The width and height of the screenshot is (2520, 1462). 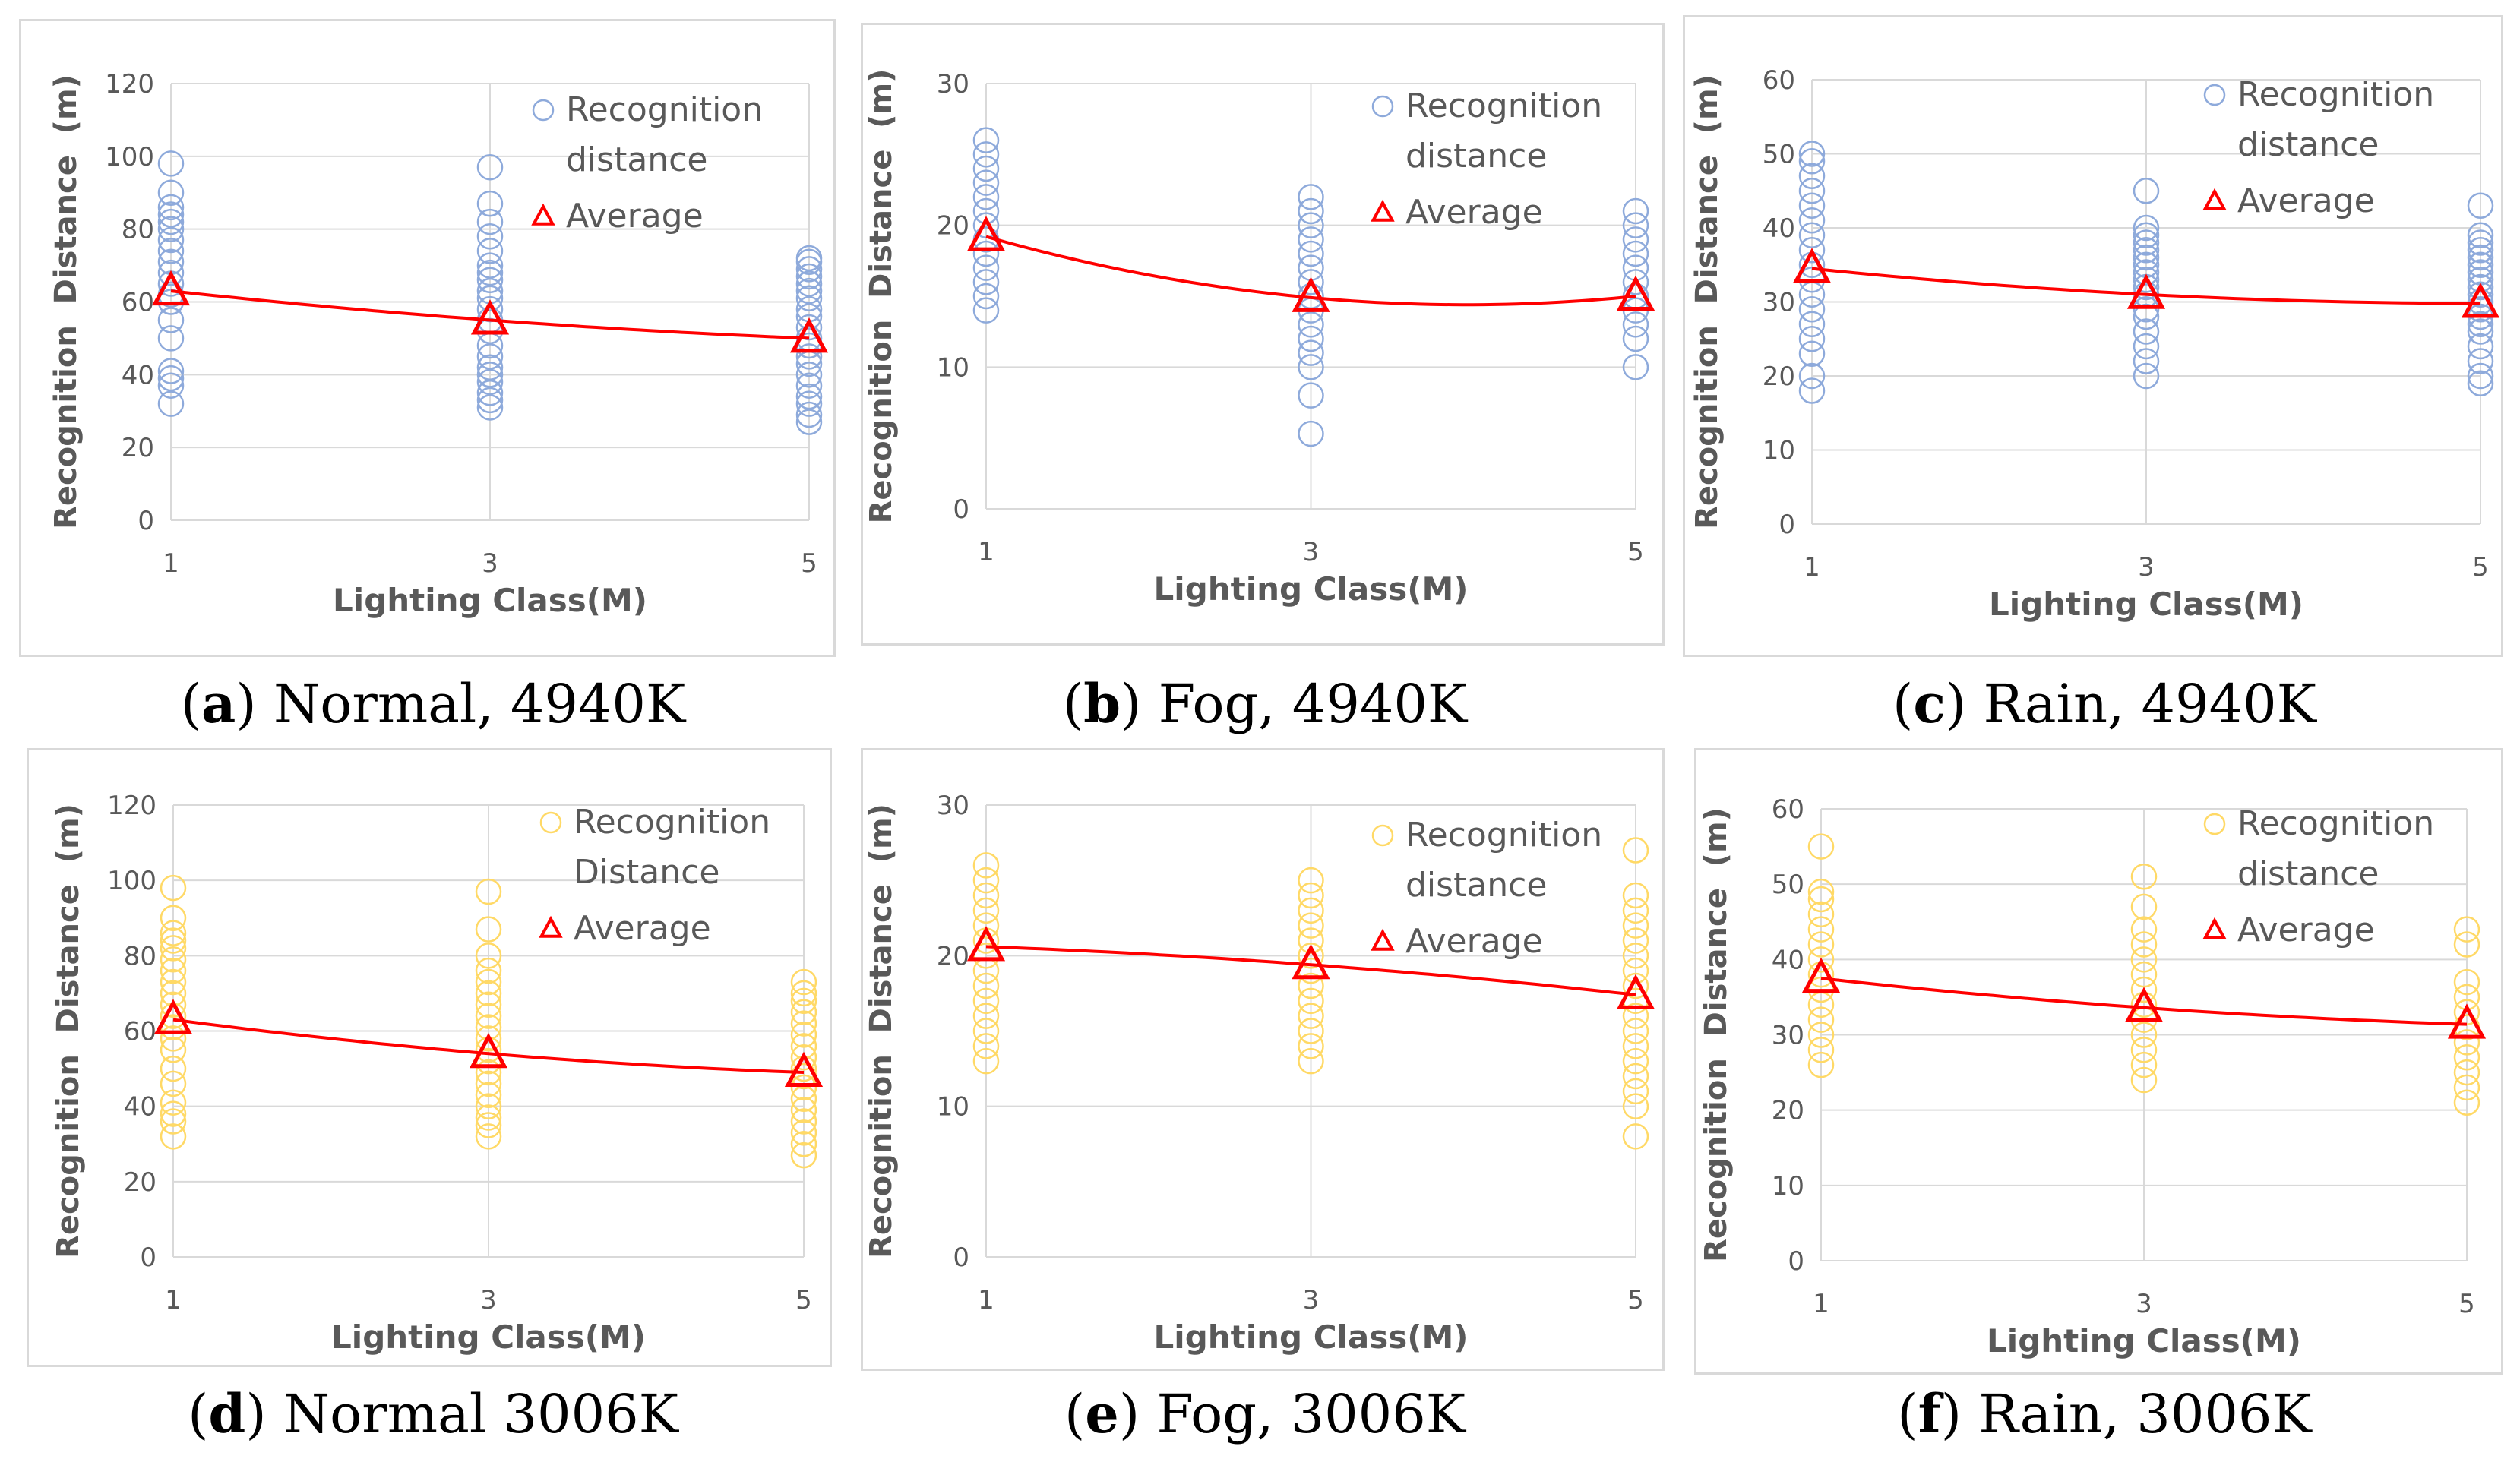 What do you see at coordinates (138, 230) in the screenshot?
I see `y-tick-label: 80` at bounding box center [138, 230].